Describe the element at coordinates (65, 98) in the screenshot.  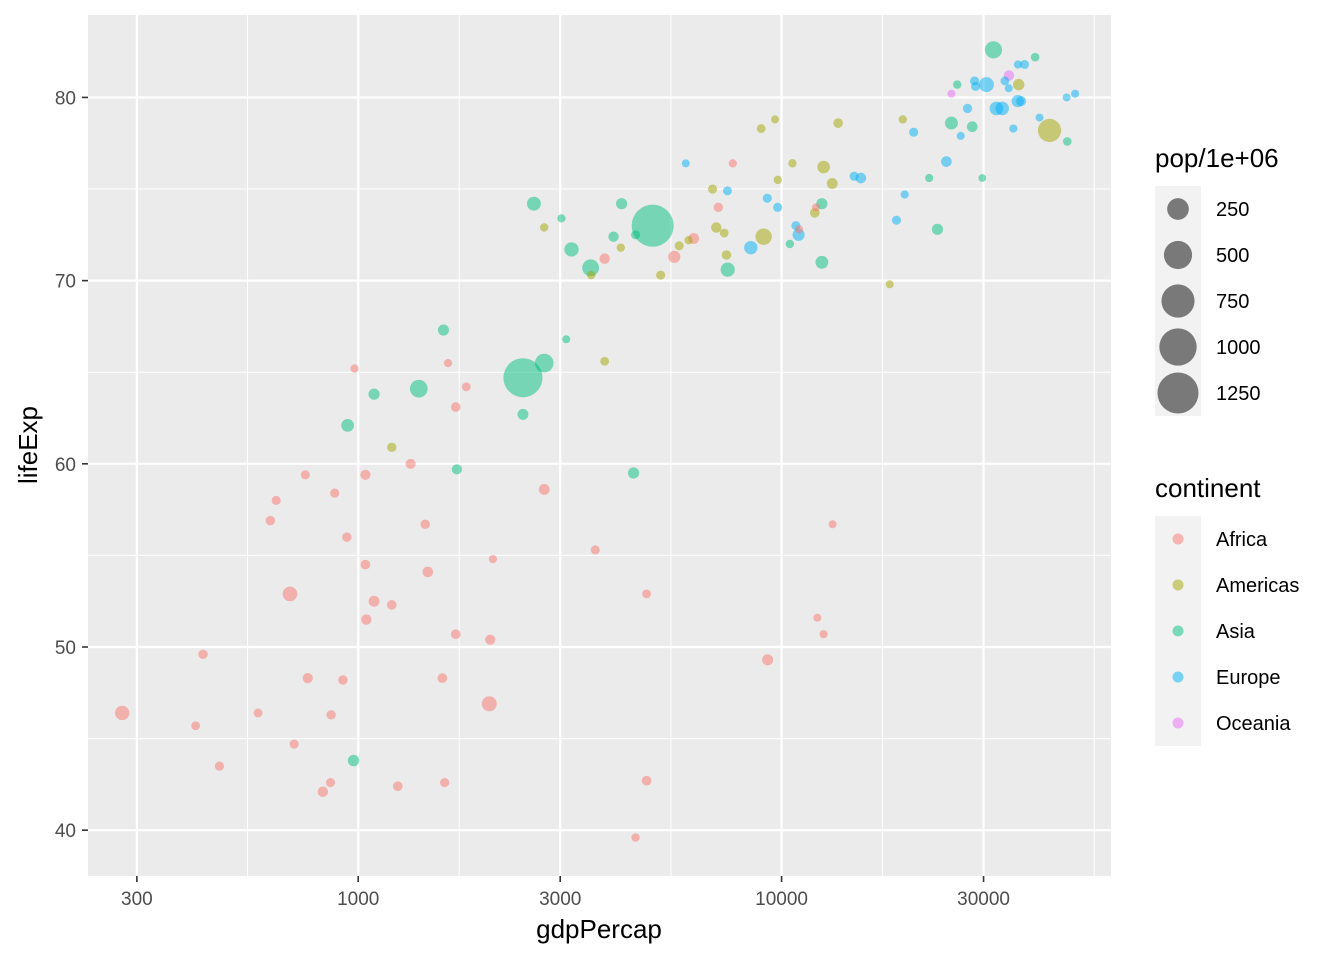
I see `y-tick-label: 80` at that location.